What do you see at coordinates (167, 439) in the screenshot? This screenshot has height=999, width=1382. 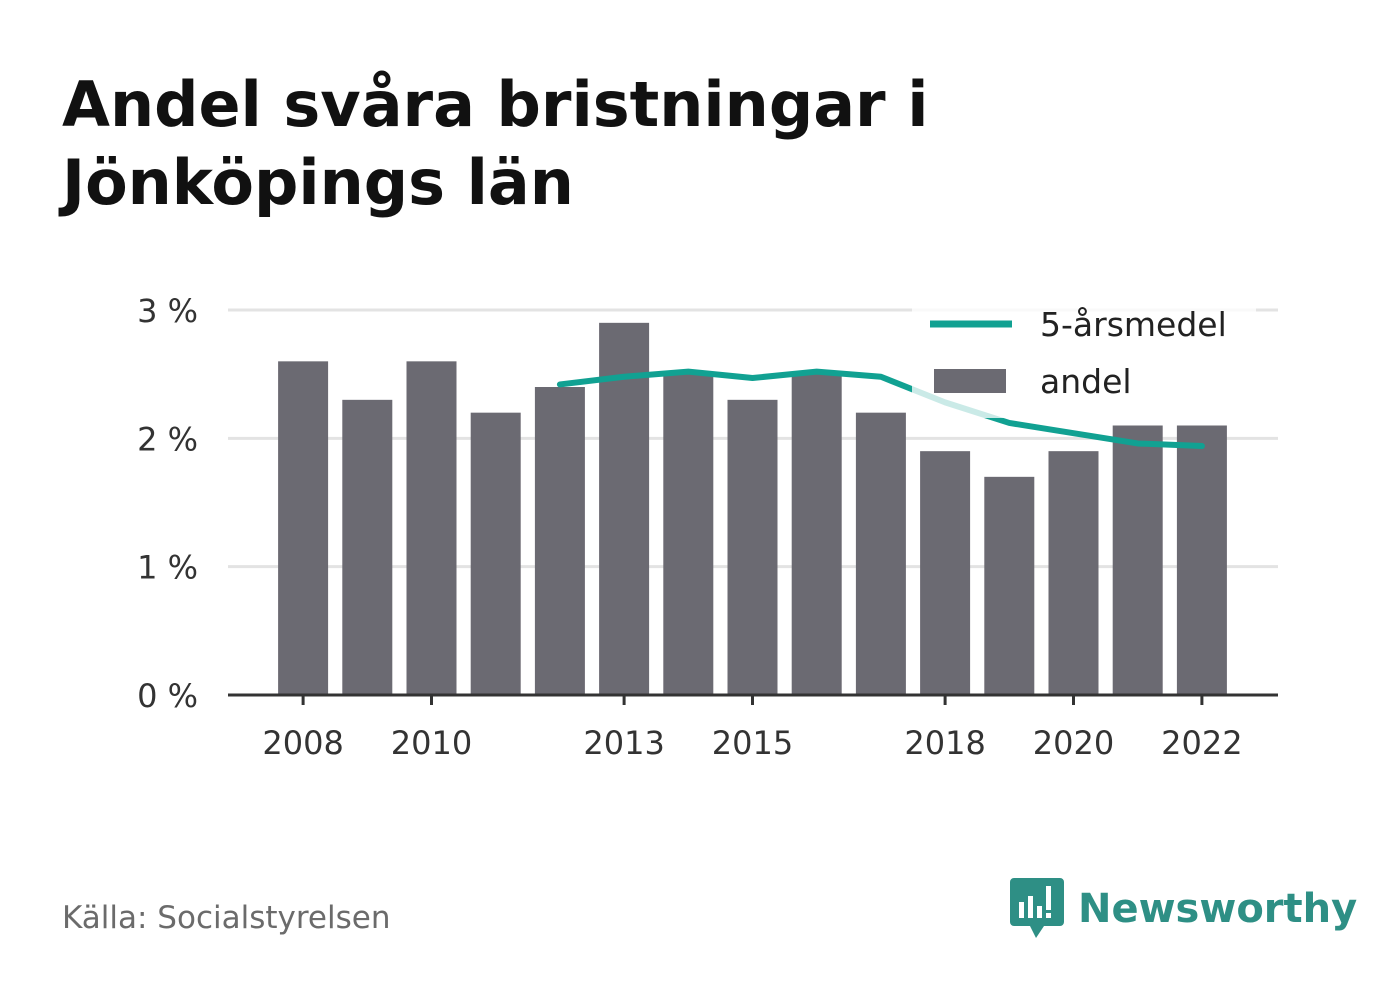 I see `y-tick-label: 2 %` at bounding box center [167, 439].